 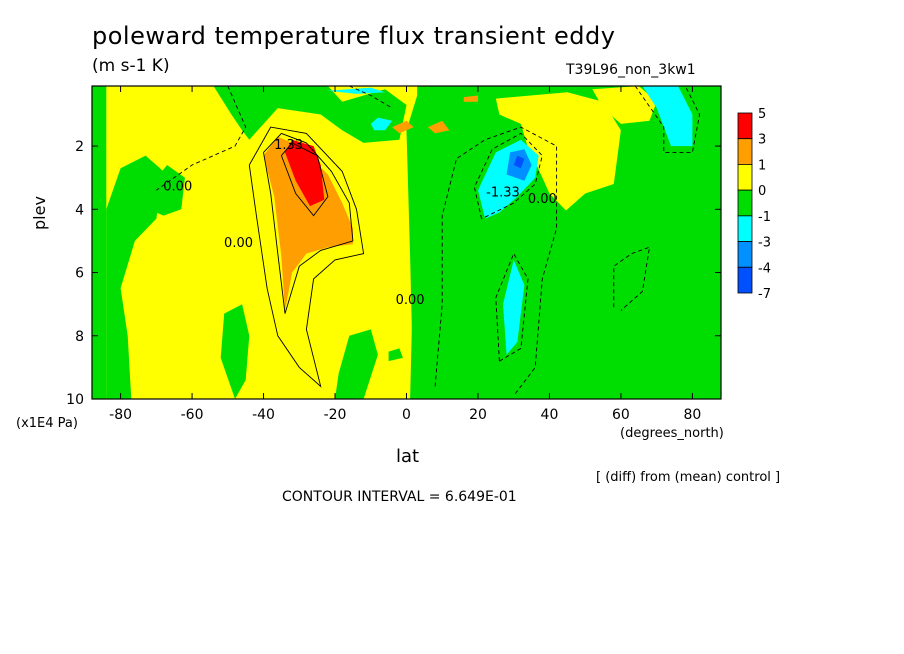 I want to click on y-axis-units: (x1E4 Pa), so click(x=47, y=423).